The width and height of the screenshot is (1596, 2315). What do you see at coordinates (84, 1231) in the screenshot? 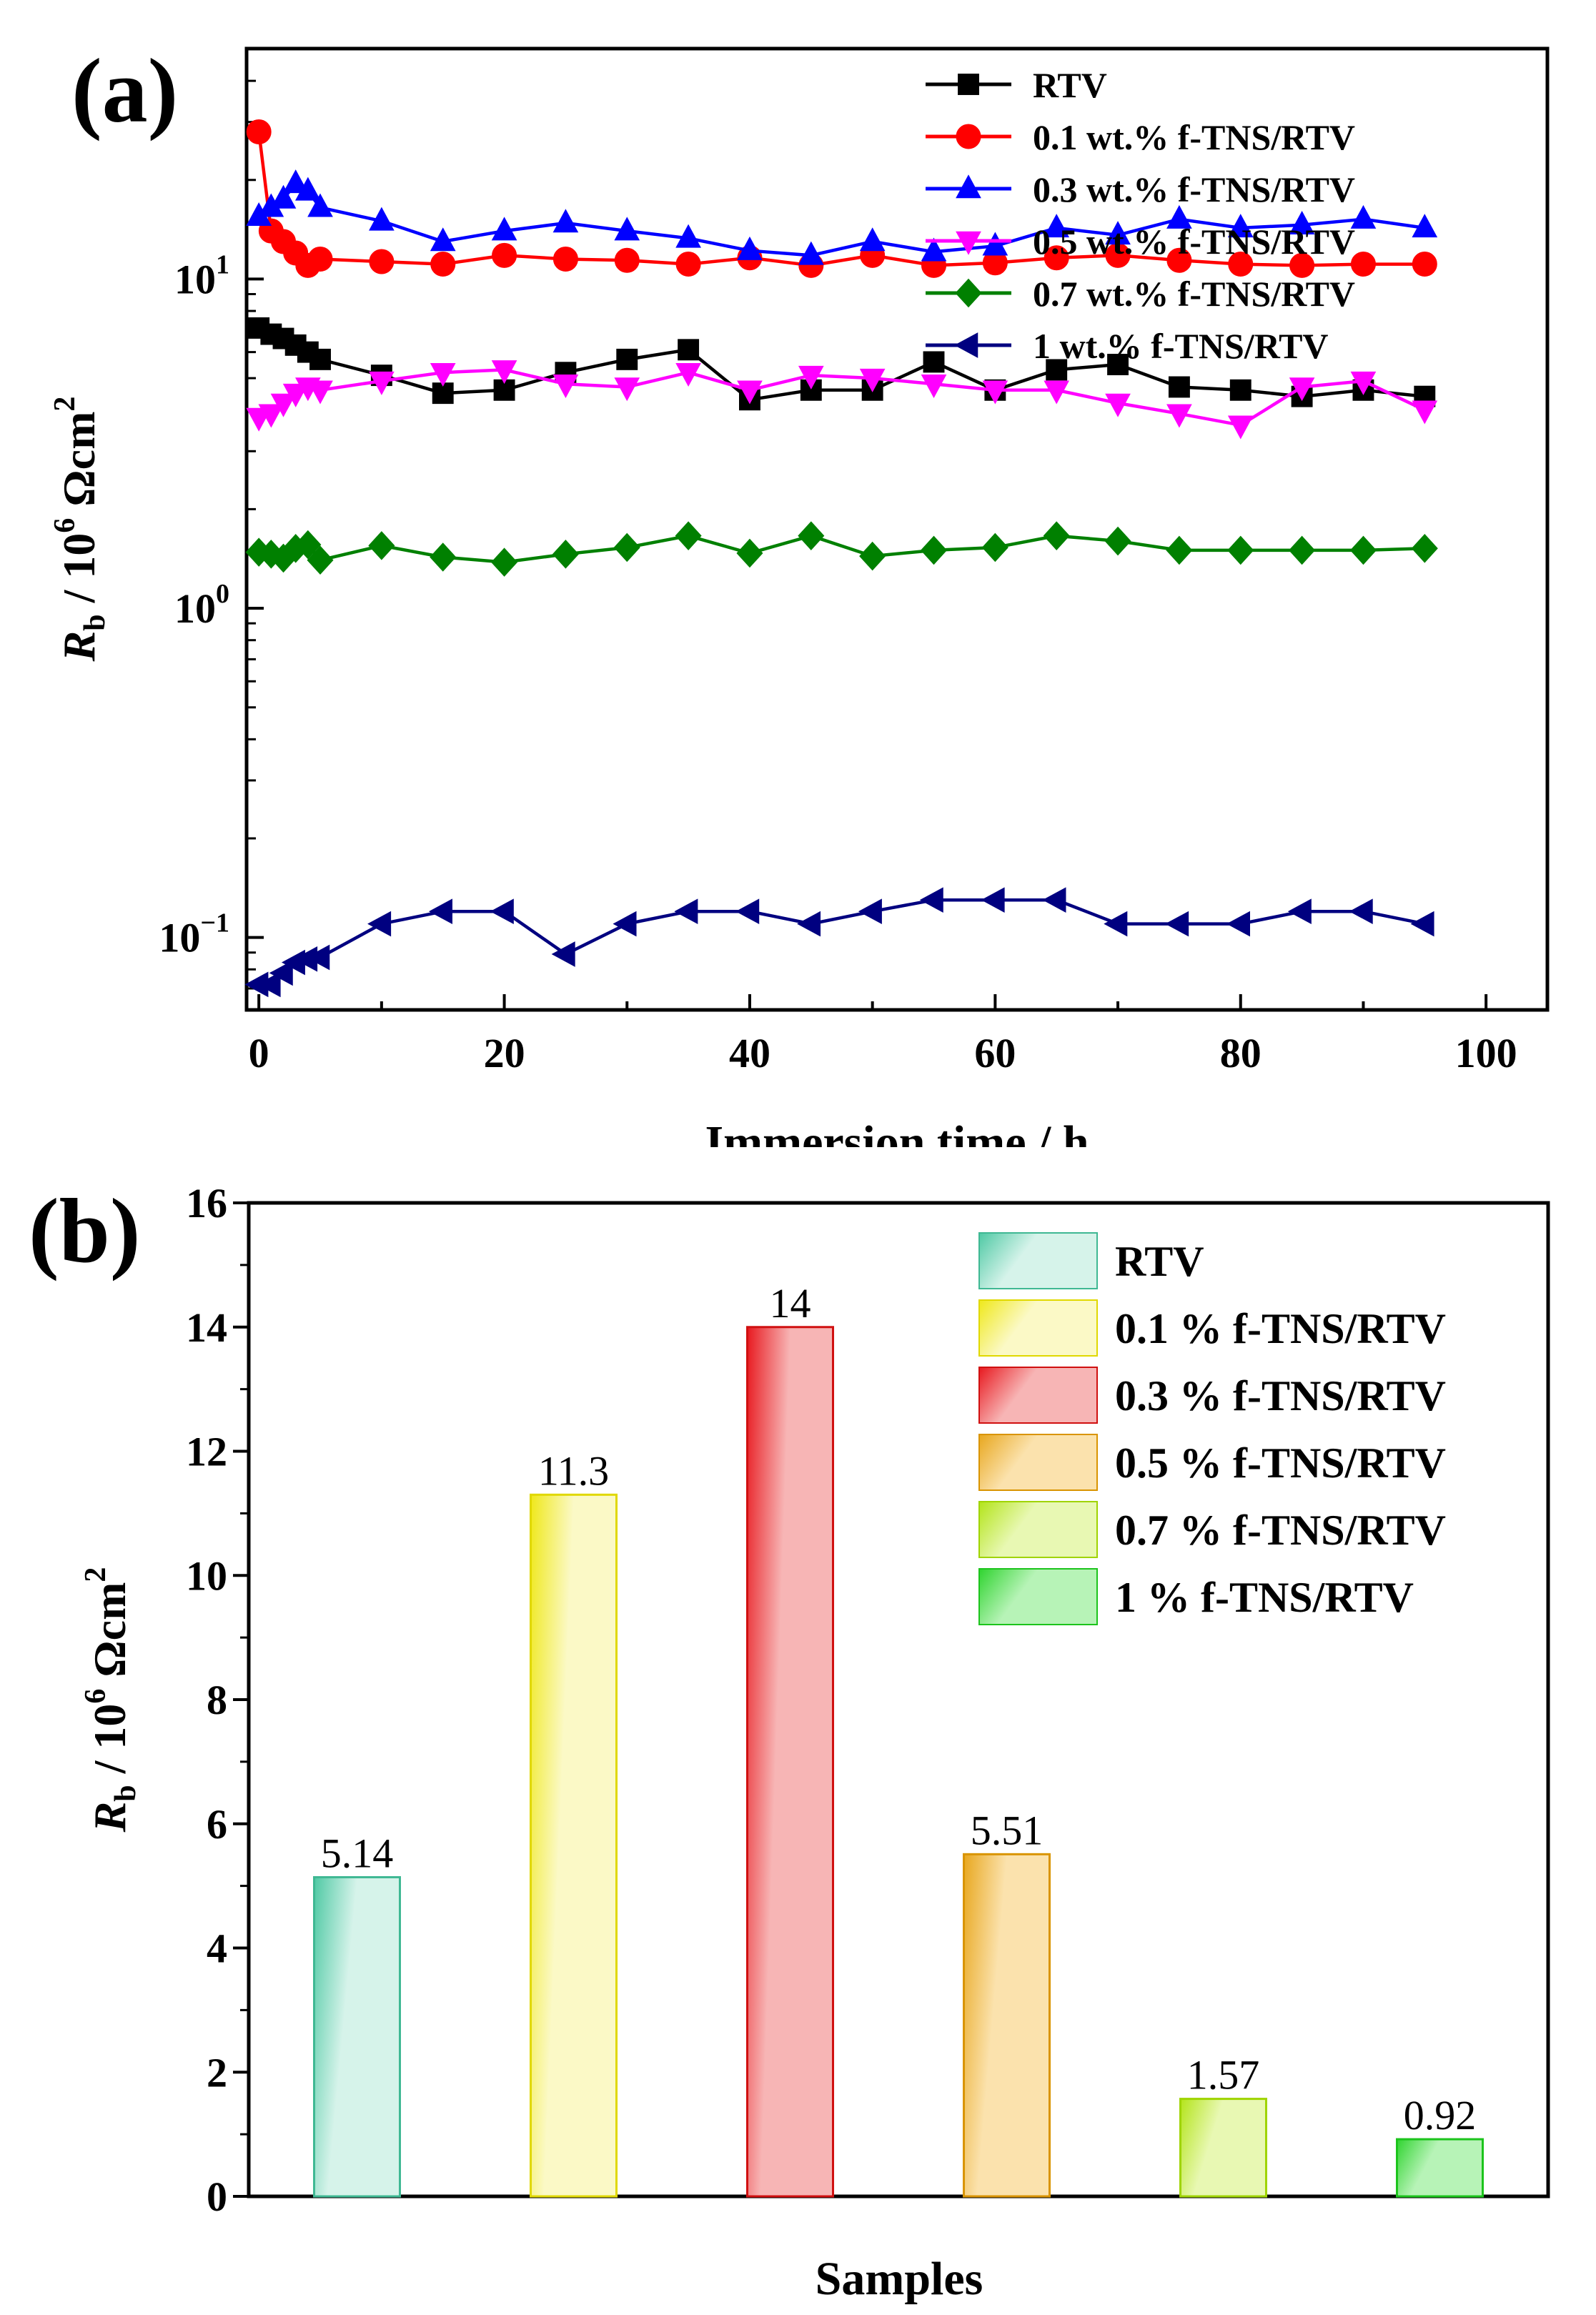
I see `panel-b-label: (b)` at bounding box center [84, 1231].